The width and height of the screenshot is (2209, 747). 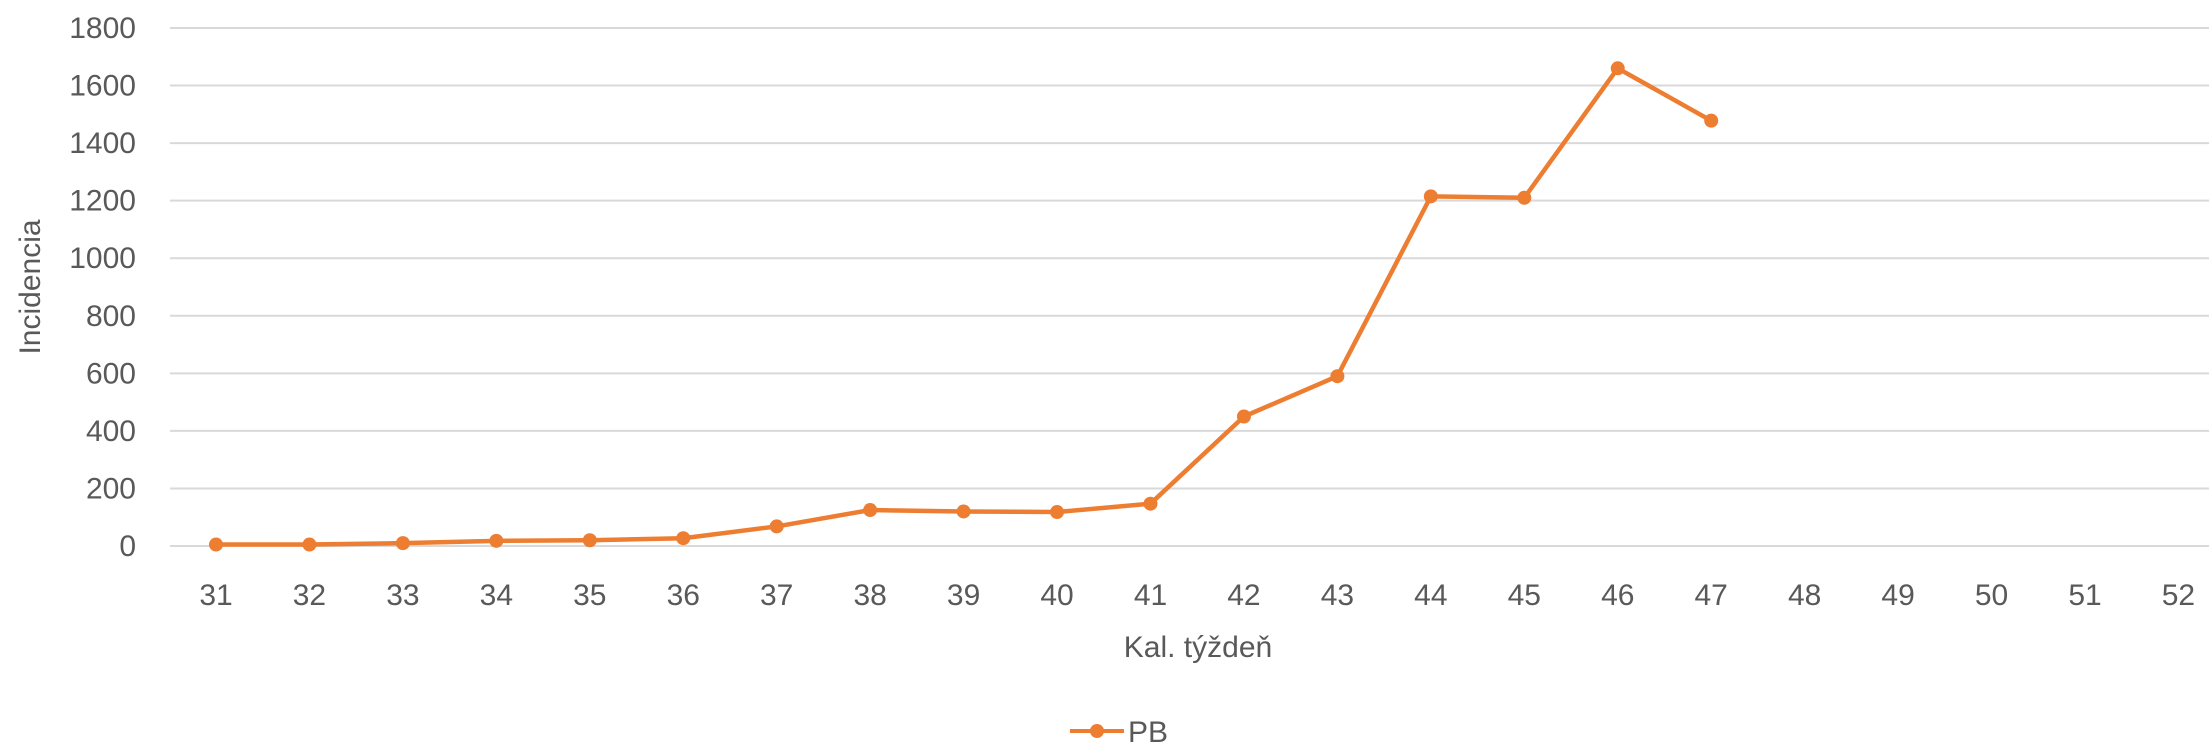 I want to click on x-tick-label: 34, so click(x=496, y=595).